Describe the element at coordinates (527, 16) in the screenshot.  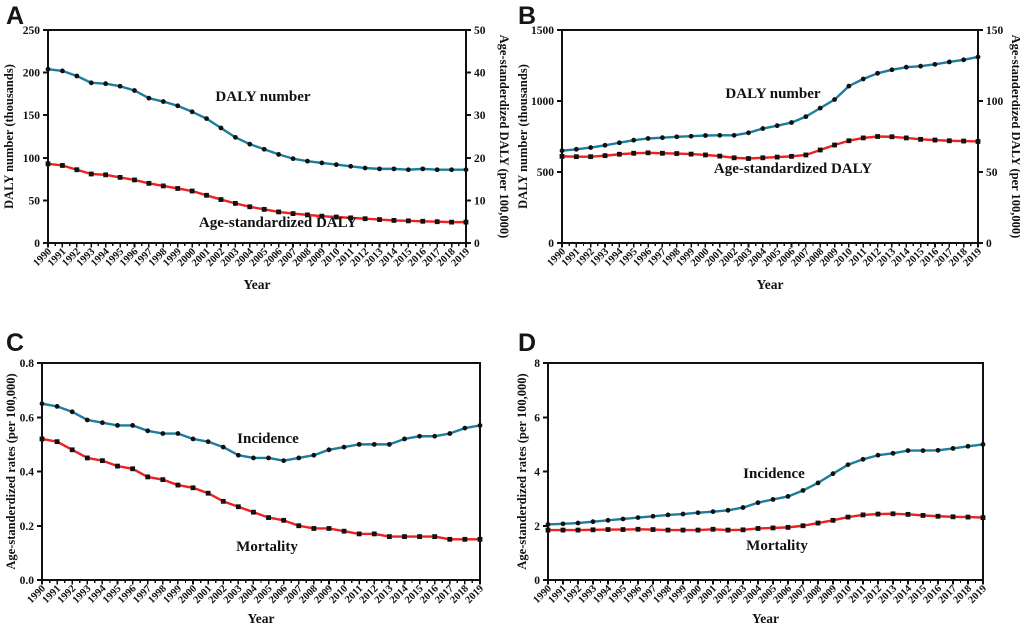
I see `panel-b-letter: B` at that location.